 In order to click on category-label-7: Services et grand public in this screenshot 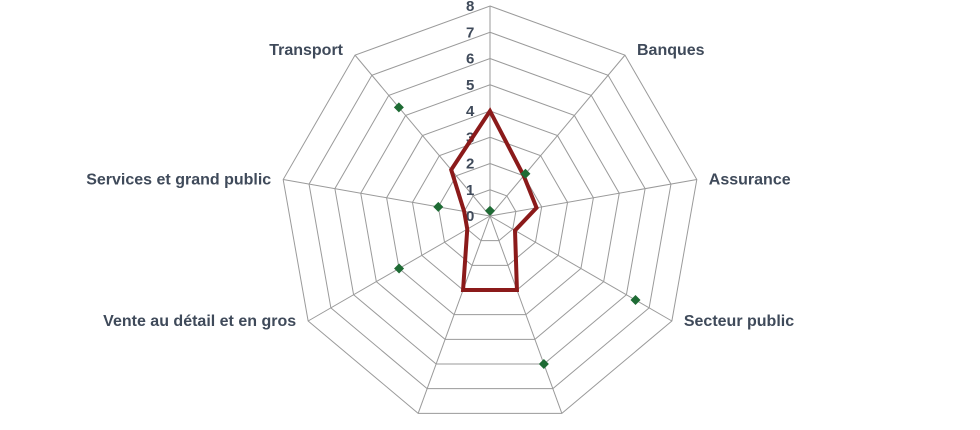, I will do `click(178, 180)`.